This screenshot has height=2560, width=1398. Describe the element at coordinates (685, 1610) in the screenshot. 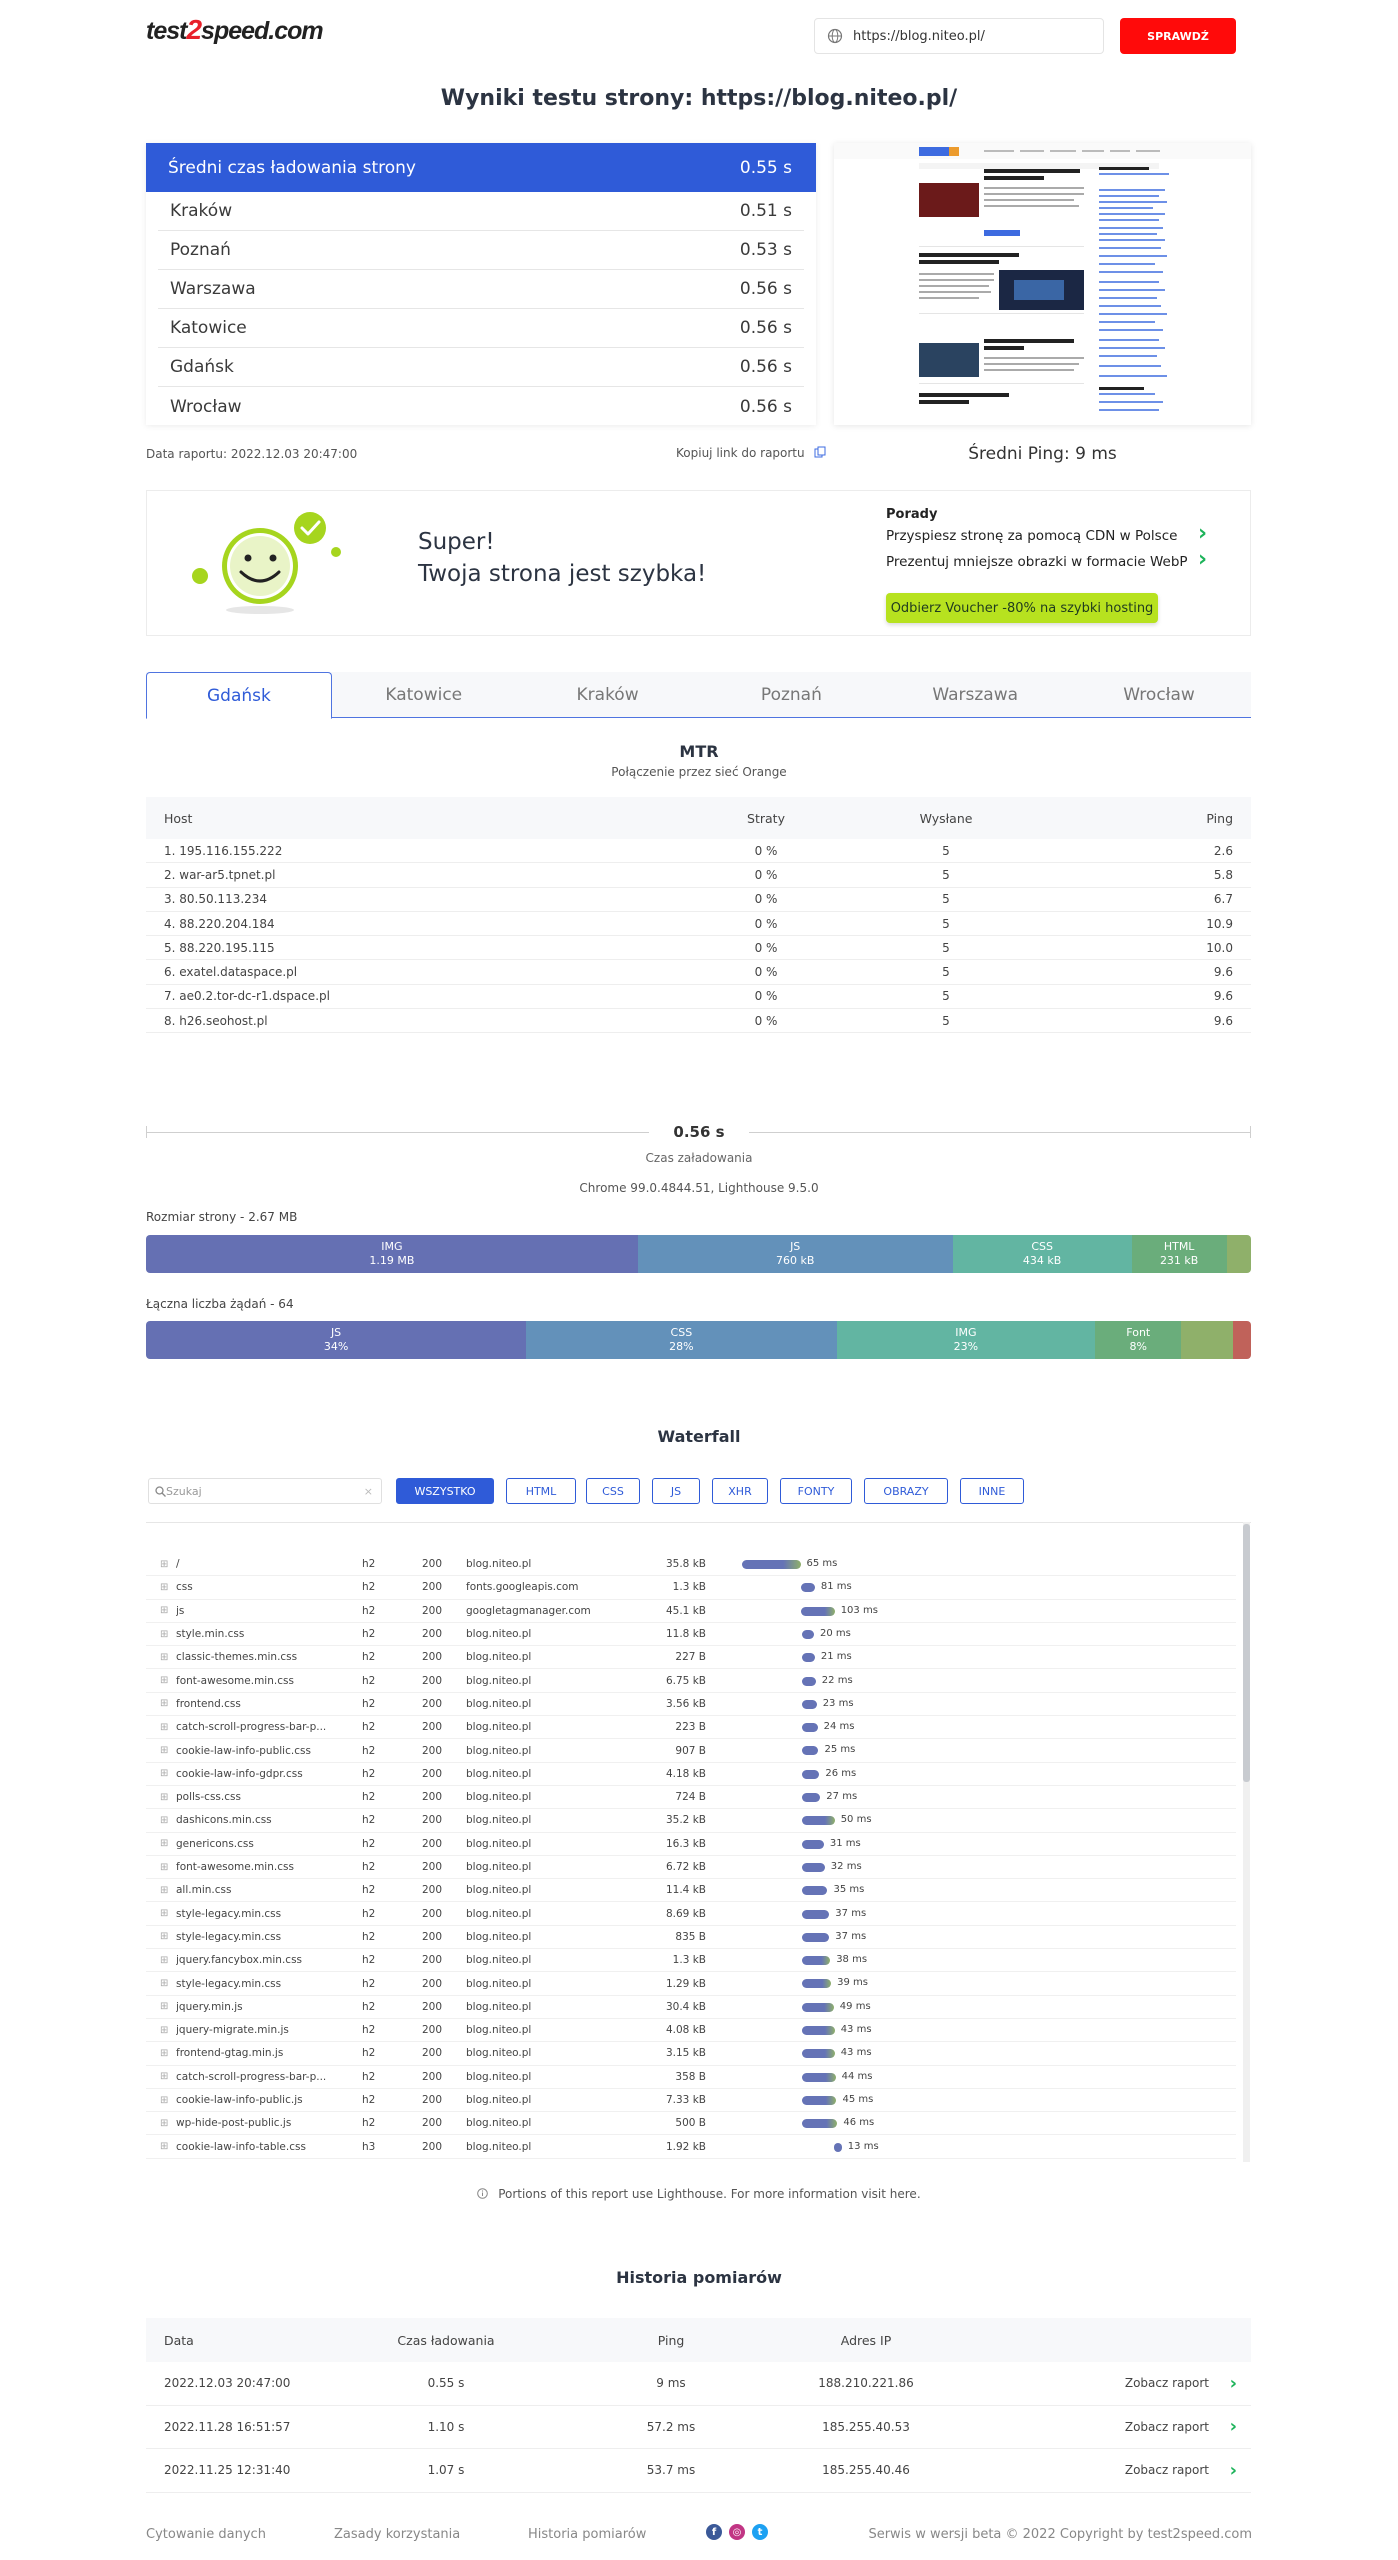

I see `request-size: 45.1 kB` at that location.